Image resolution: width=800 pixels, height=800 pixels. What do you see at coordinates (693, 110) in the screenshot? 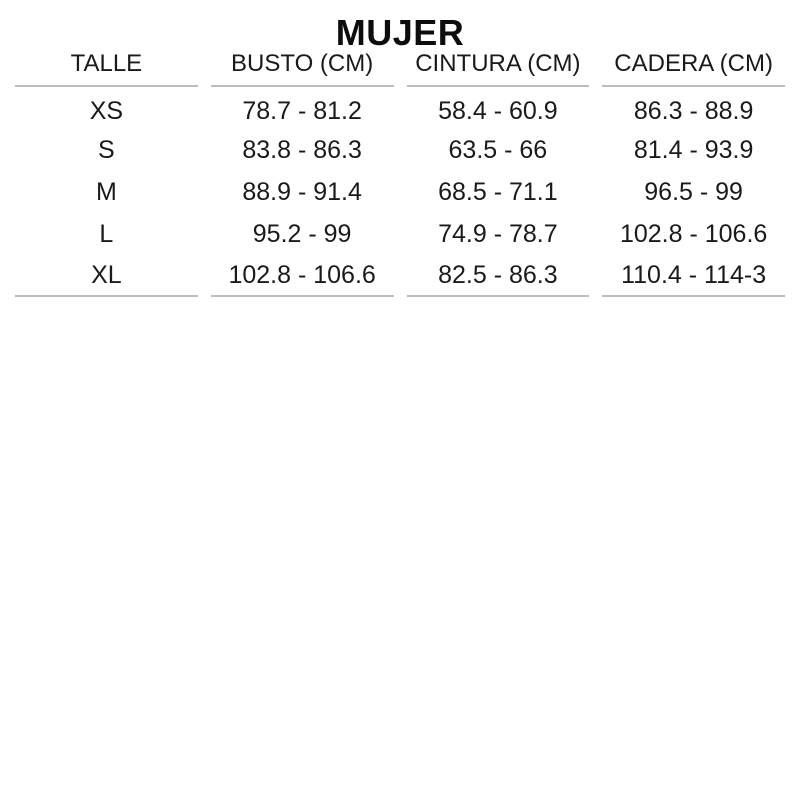
I see `cadera-cell: 86.3 - 88.9` at bounding box center [693, 110].